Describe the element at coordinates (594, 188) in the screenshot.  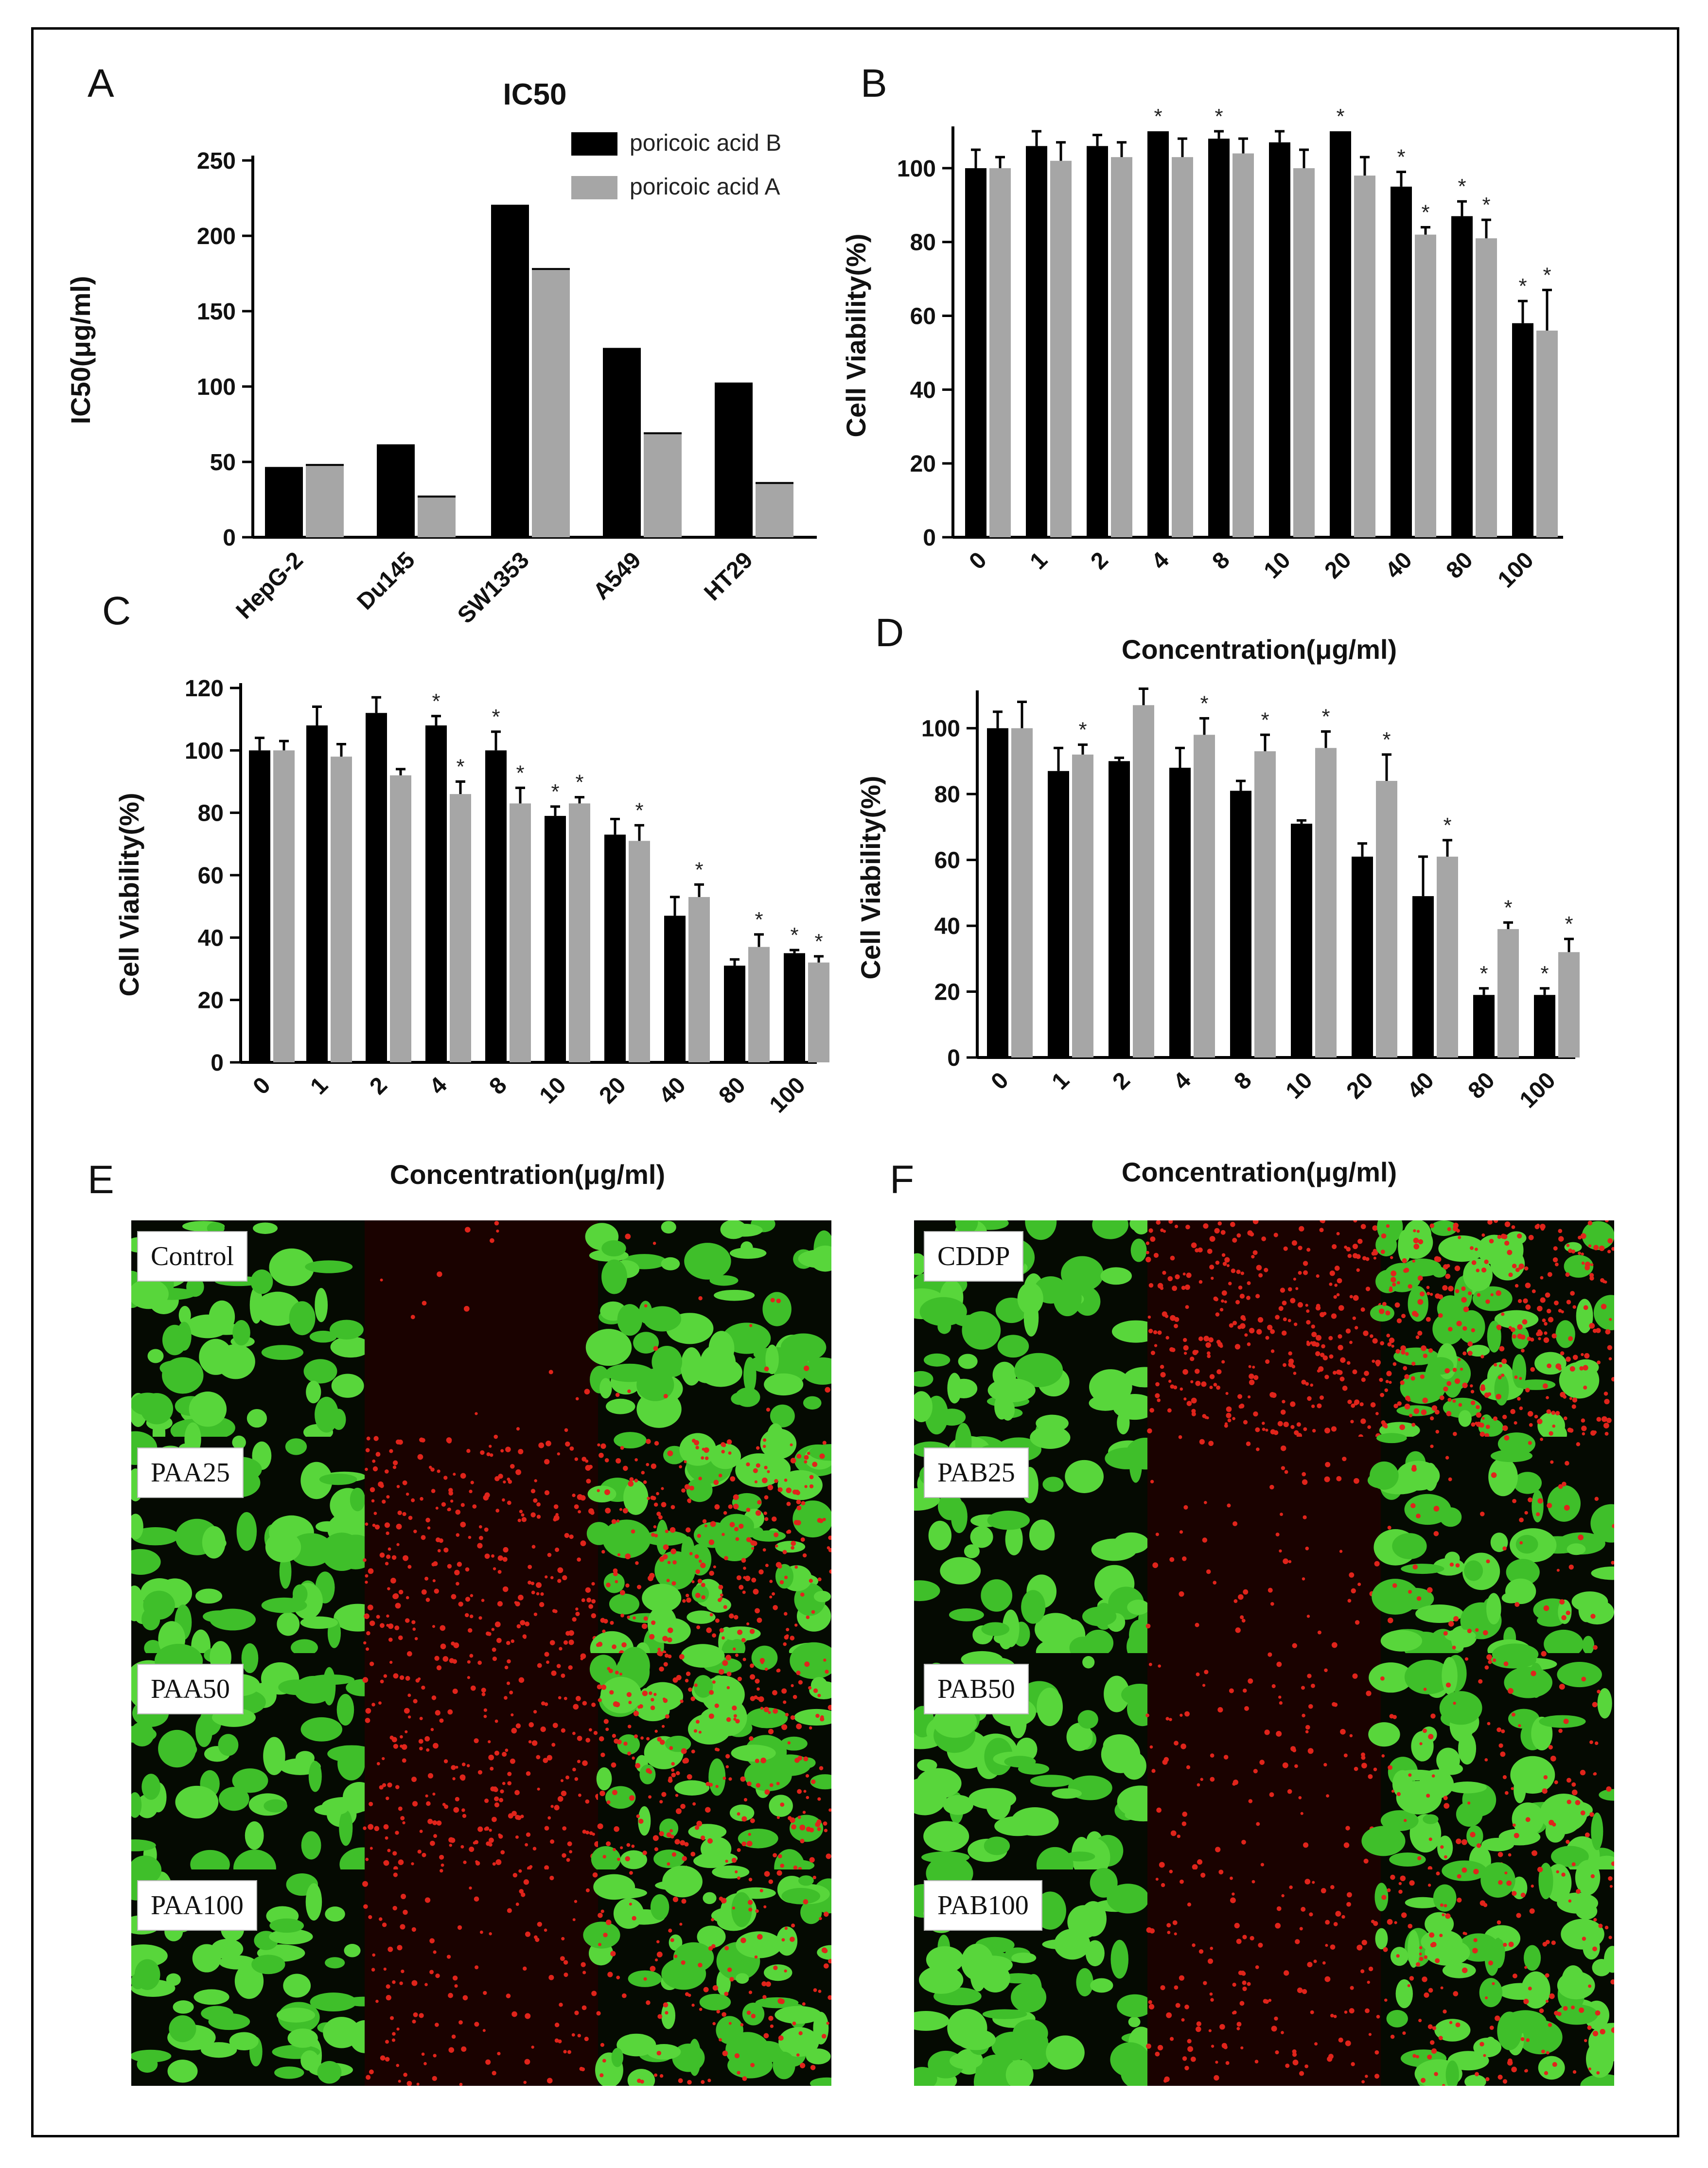
I see `chart-a-legend-swatch` at that location.